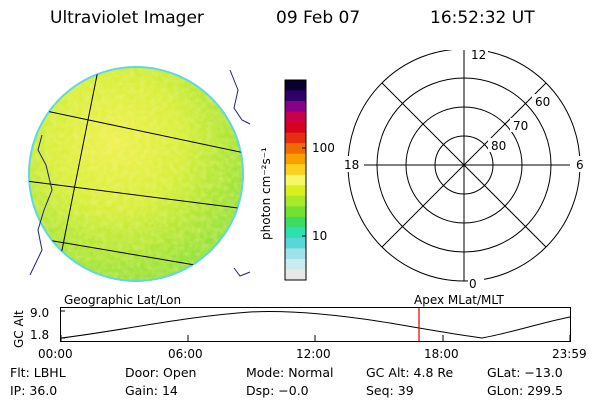 This screenshot has width=600, height=400. What do you see at coordinates (525, 390) in the screenshot?
I see `info-glon: GLon: 299.5` at bounding box center [525, 390].